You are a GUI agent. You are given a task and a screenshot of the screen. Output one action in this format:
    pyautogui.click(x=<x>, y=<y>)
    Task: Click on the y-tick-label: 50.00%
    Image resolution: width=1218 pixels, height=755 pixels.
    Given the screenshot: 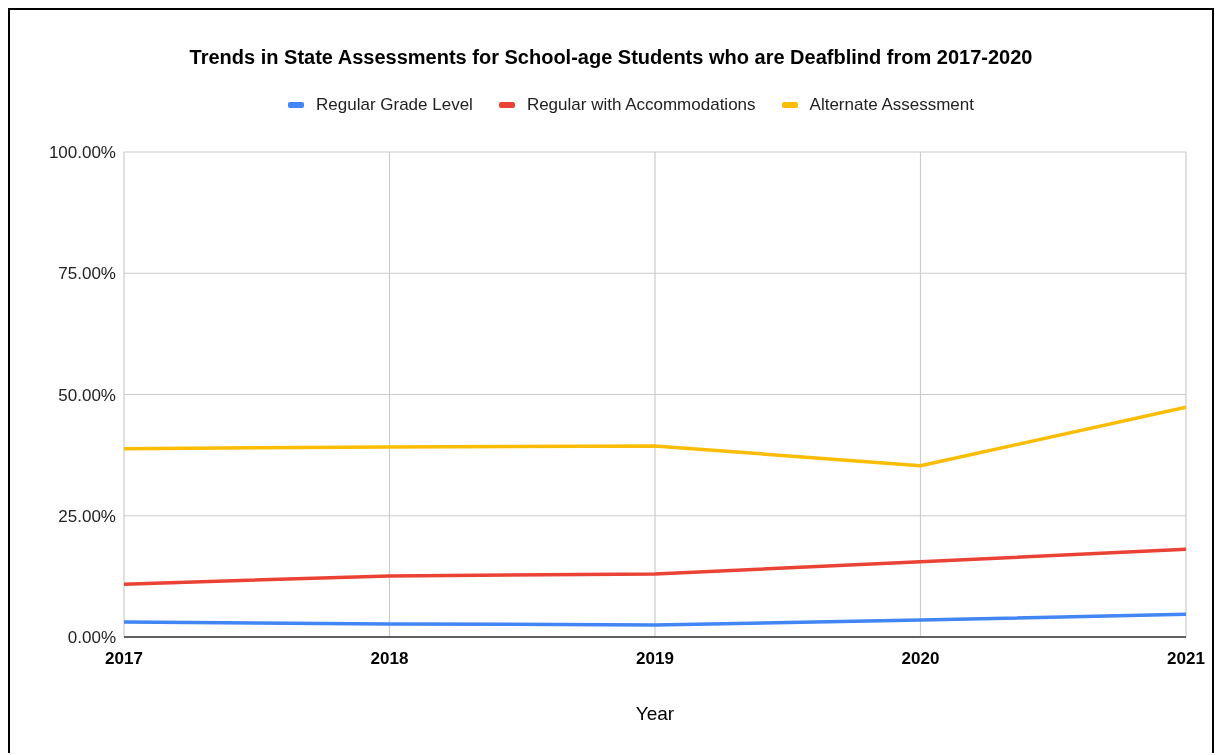 What is the action you would take?
    pyautogui.click(x=87, y=395)
    